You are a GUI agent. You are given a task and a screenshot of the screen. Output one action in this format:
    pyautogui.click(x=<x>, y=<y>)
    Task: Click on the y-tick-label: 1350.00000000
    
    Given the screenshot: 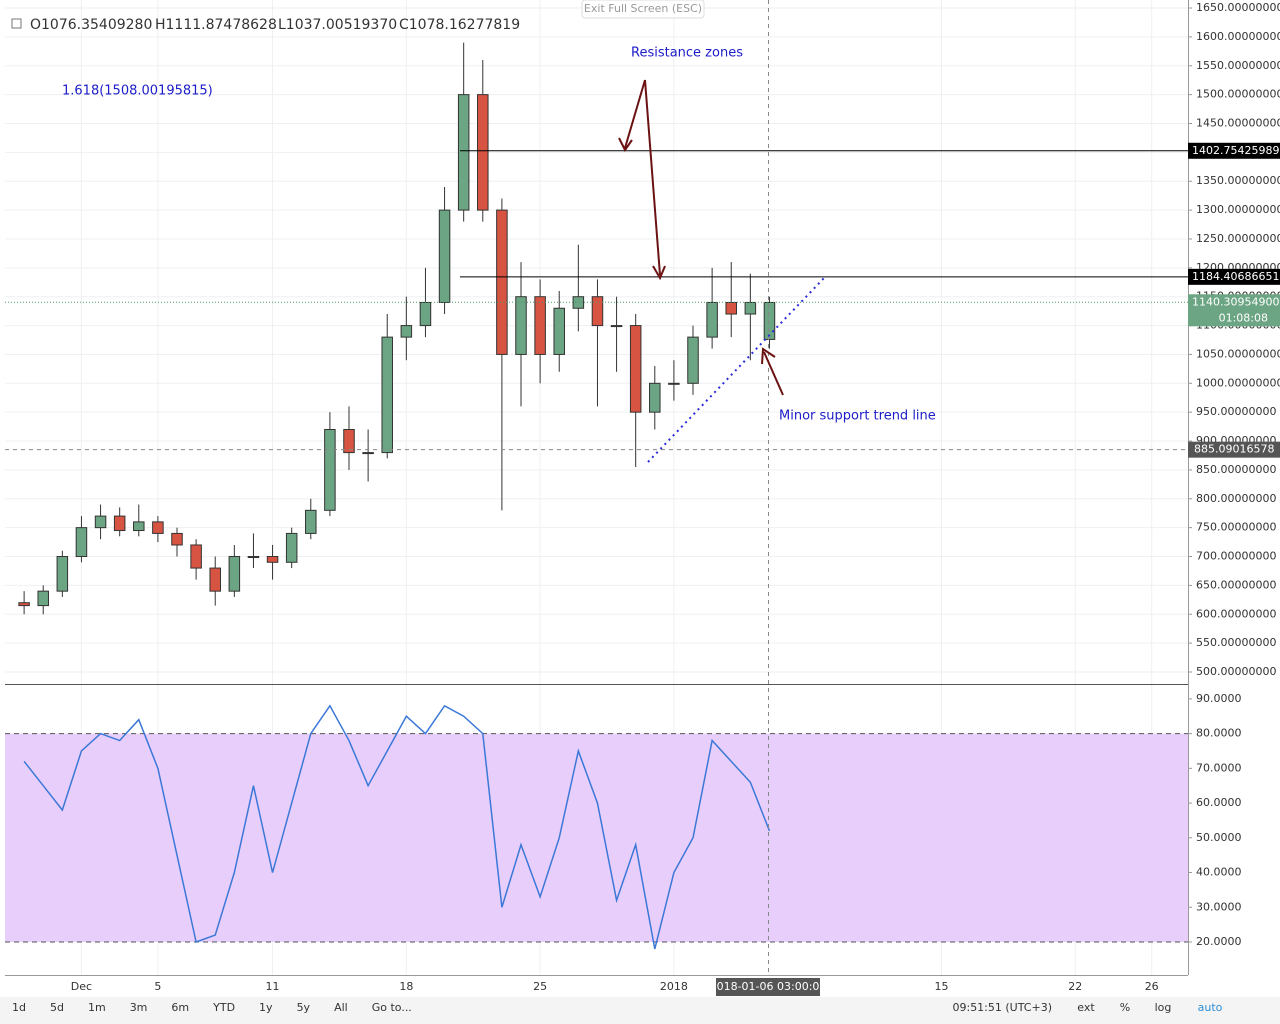 What is the action you would take?
    pyautogui.click(x=1238, y=180)
    